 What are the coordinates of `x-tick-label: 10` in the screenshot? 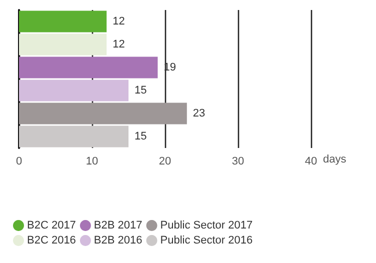 It's located at (92, 162).